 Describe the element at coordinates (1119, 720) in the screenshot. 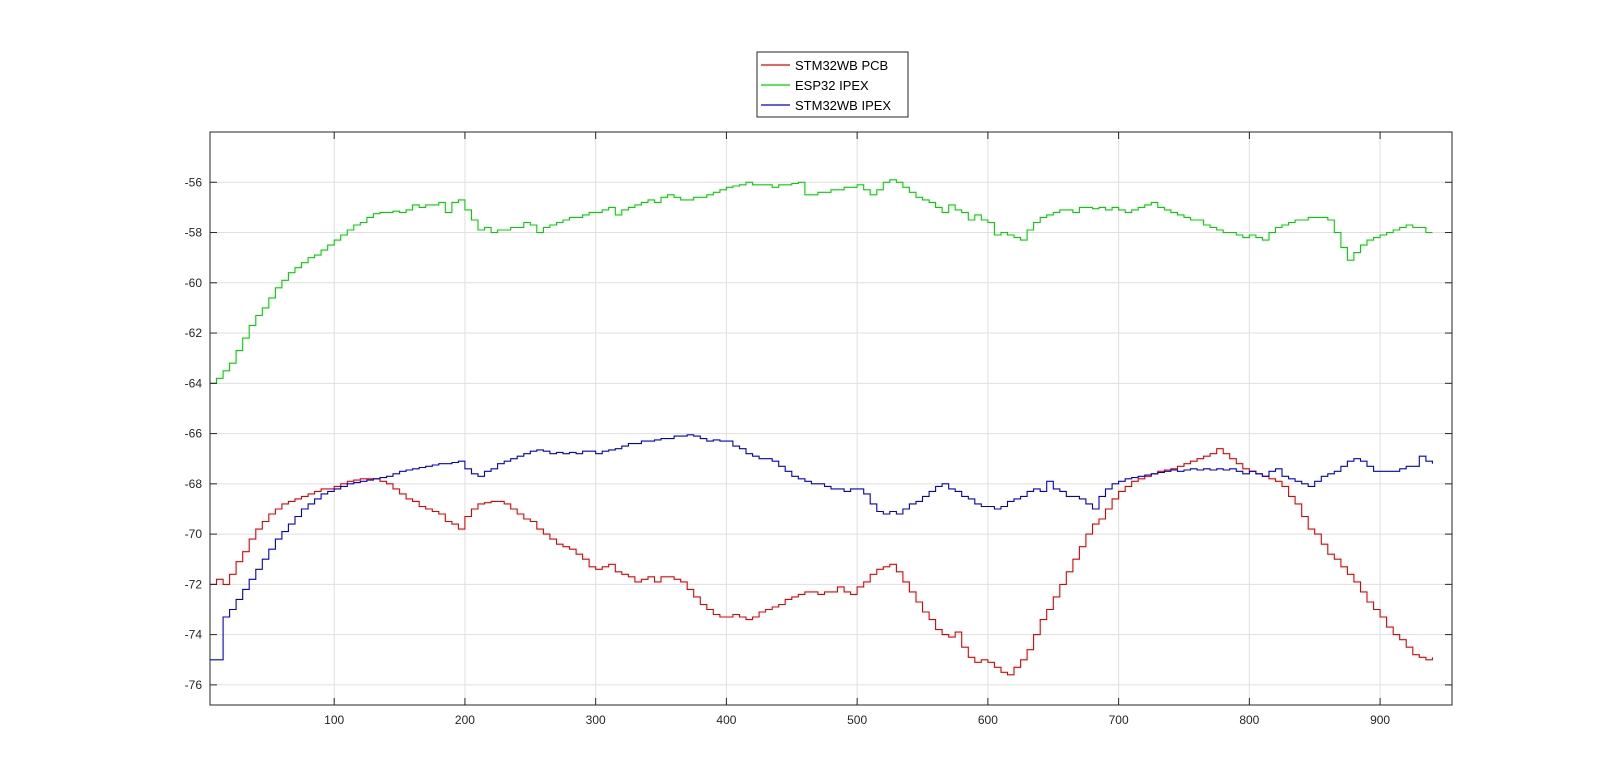

I see `x-tick-label: 700` at that location.